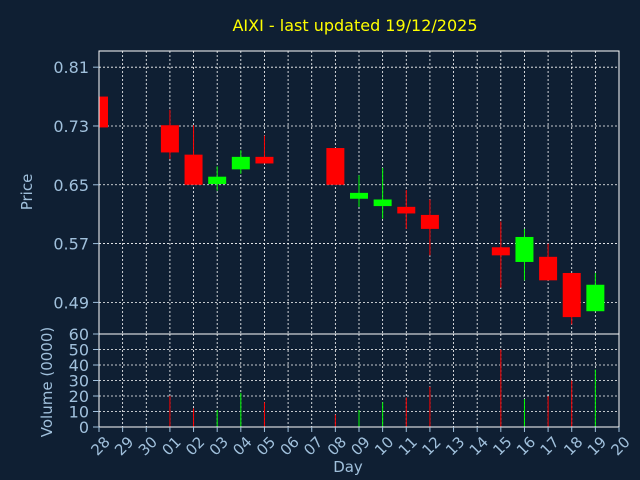 The width and height of the screenshot is (640, 480). I want to click on volume-y-tick-label: 10, so click(79, 412).